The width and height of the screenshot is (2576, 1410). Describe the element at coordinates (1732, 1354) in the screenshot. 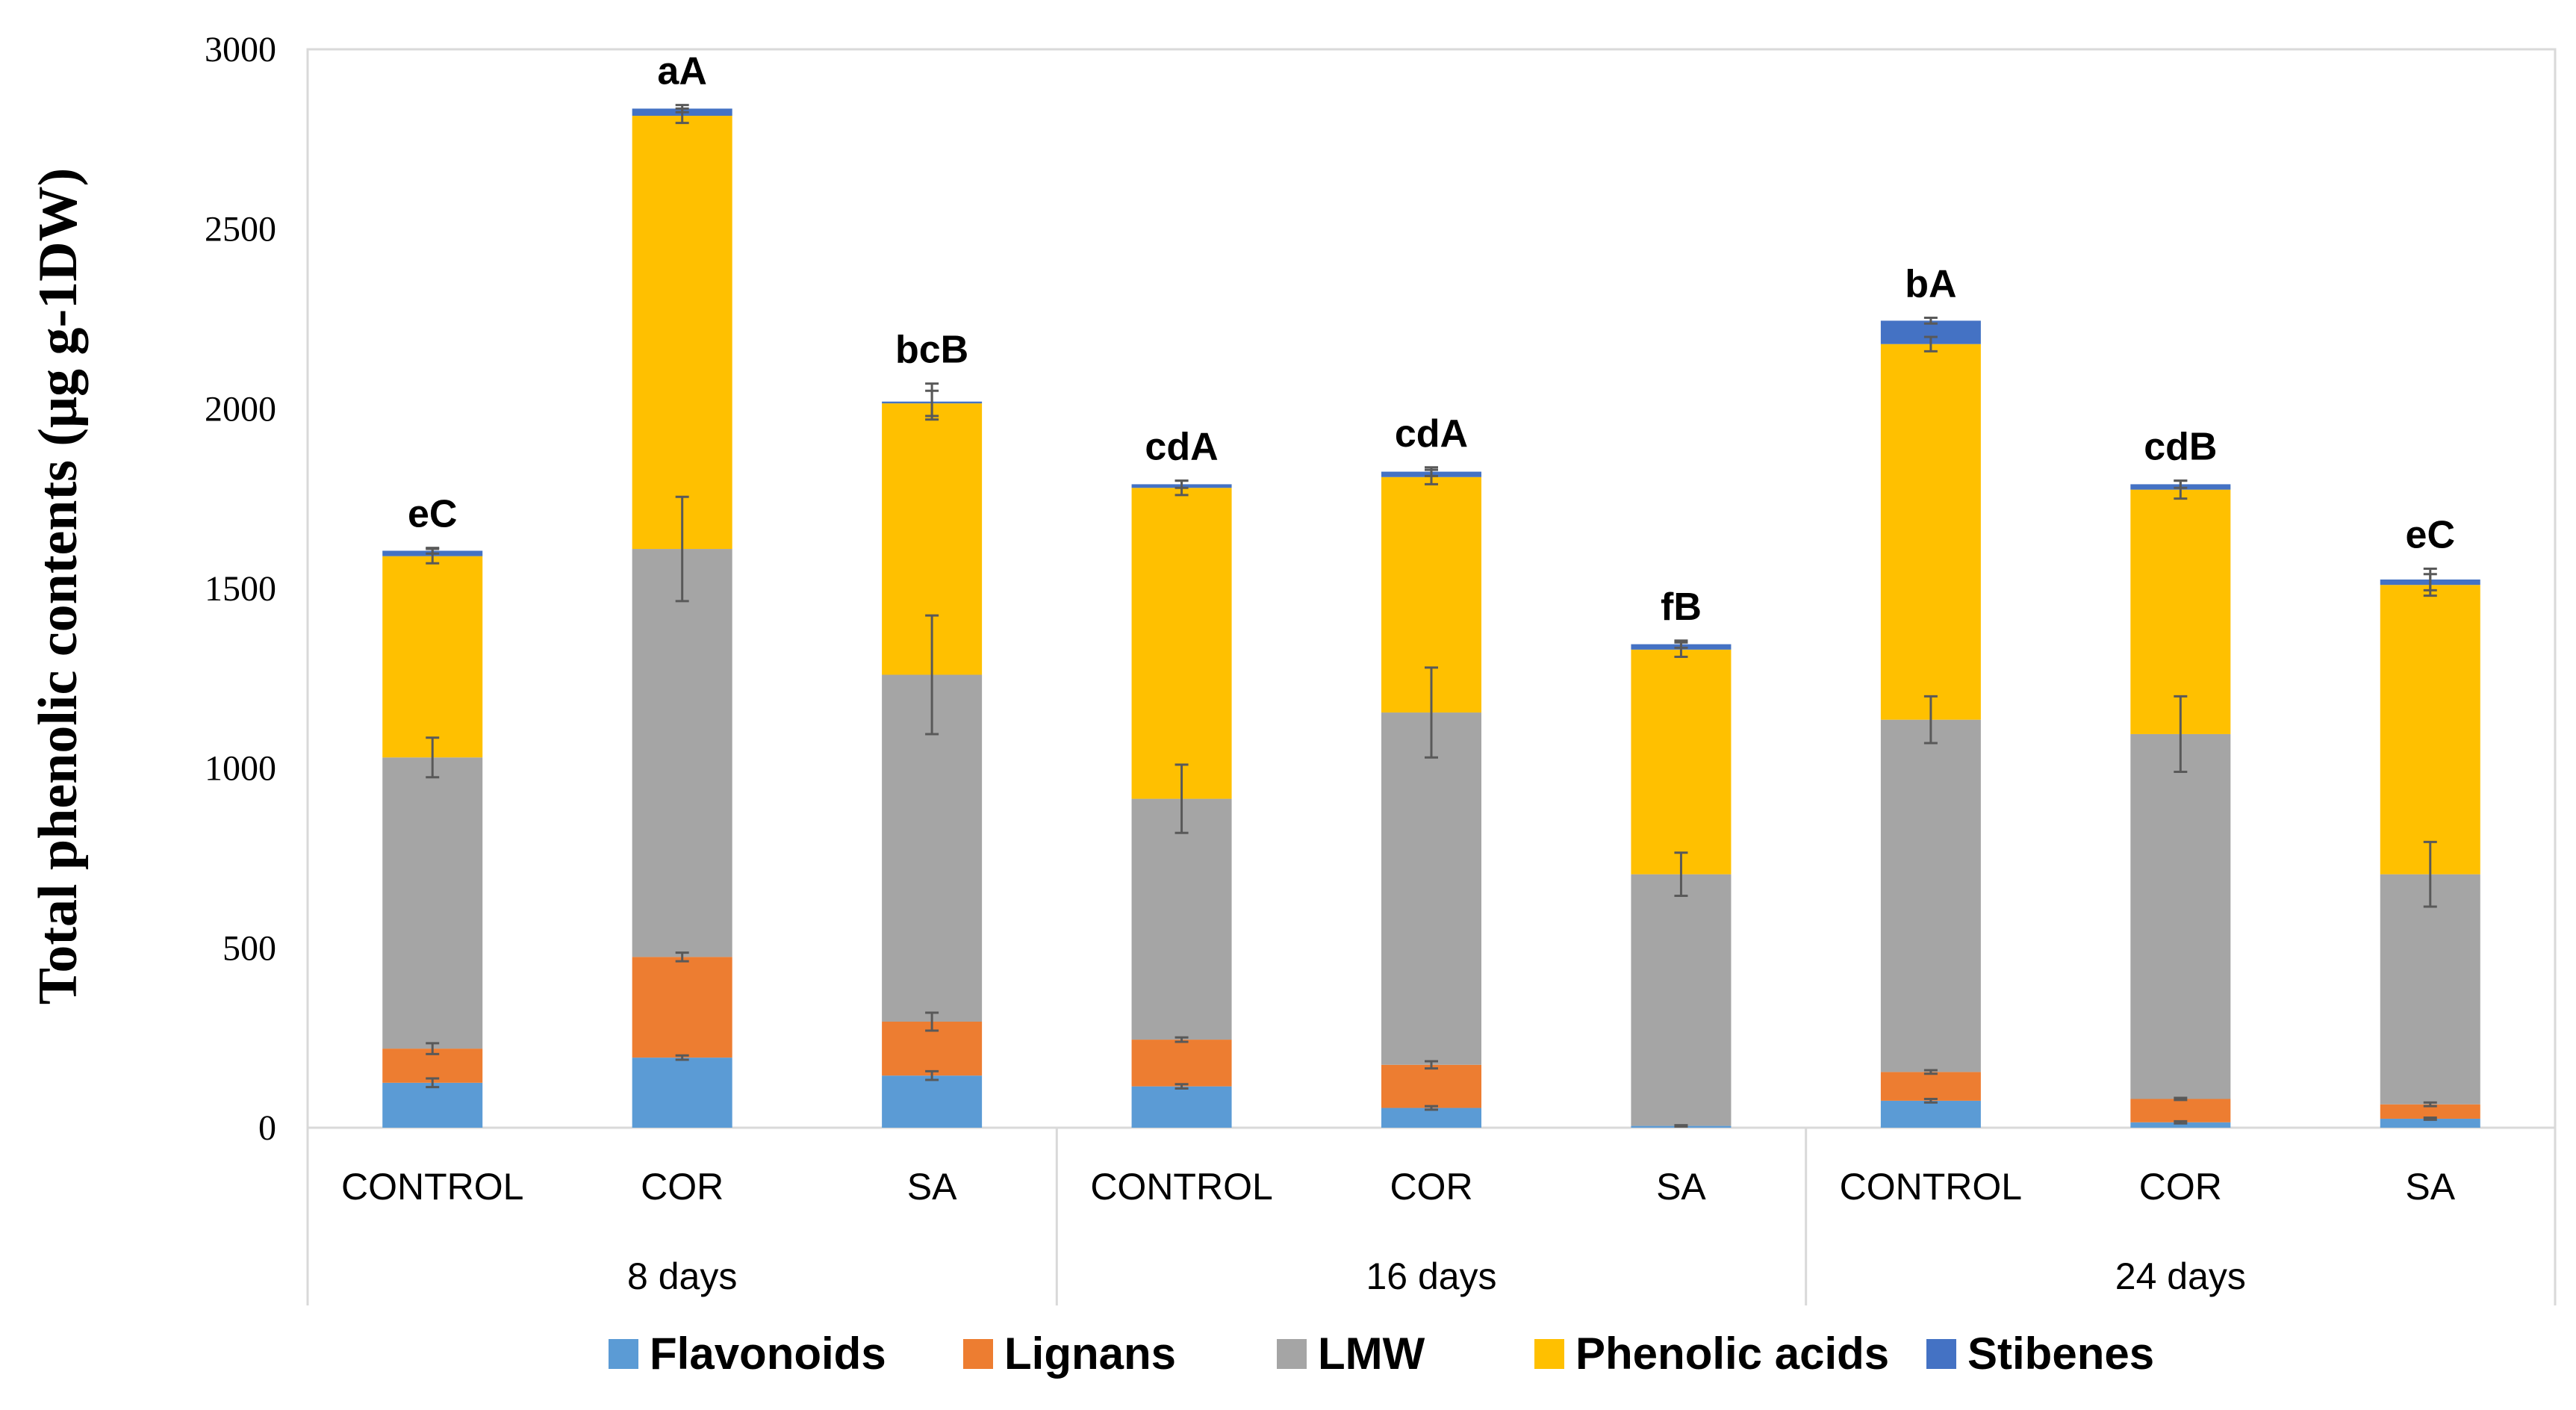

I see `legend-label: Phenolic acids` at that location.